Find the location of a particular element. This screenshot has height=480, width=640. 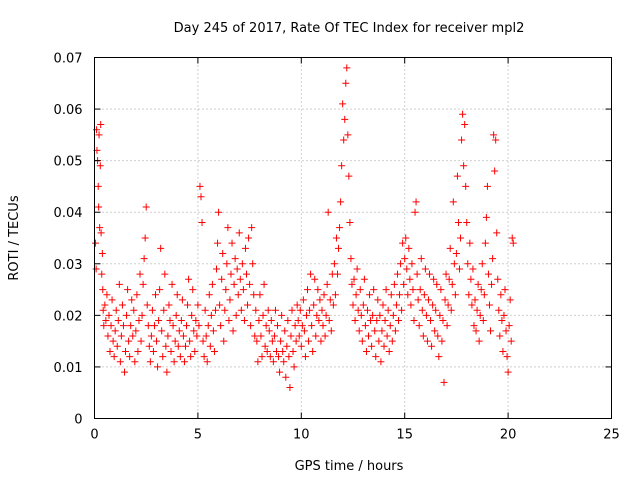

y-tick-labels: 0 0.01 0.02 0.03 0.04 0.05 0.06 0.07 is located at coordinates (68, 240).